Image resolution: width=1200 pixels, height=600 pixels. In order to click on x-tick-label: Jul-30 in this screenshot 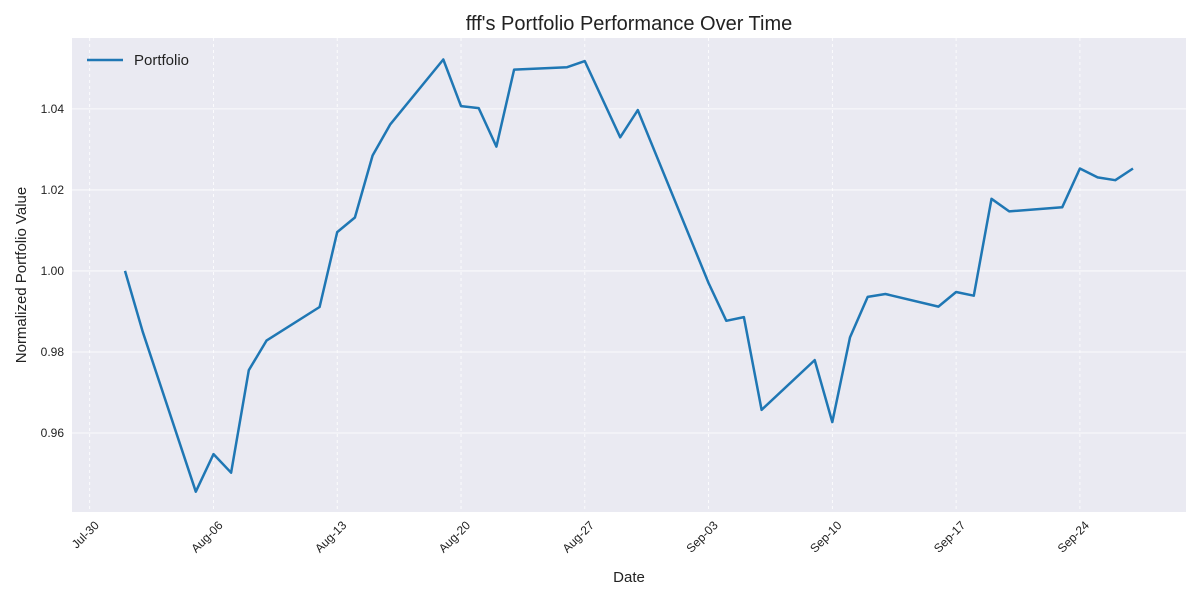, I will do `click(85, 534)`.